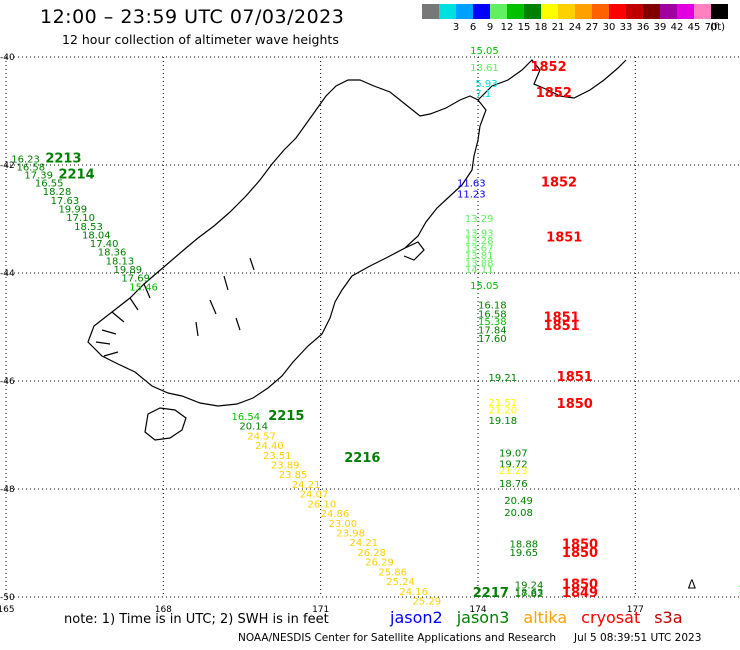 The height and width of the screenshot is (650, 740). What do you see at coordinates (575, 27) in the screenshot?
I see `scale-tick-label: 24` at bounding box center [575, 27].